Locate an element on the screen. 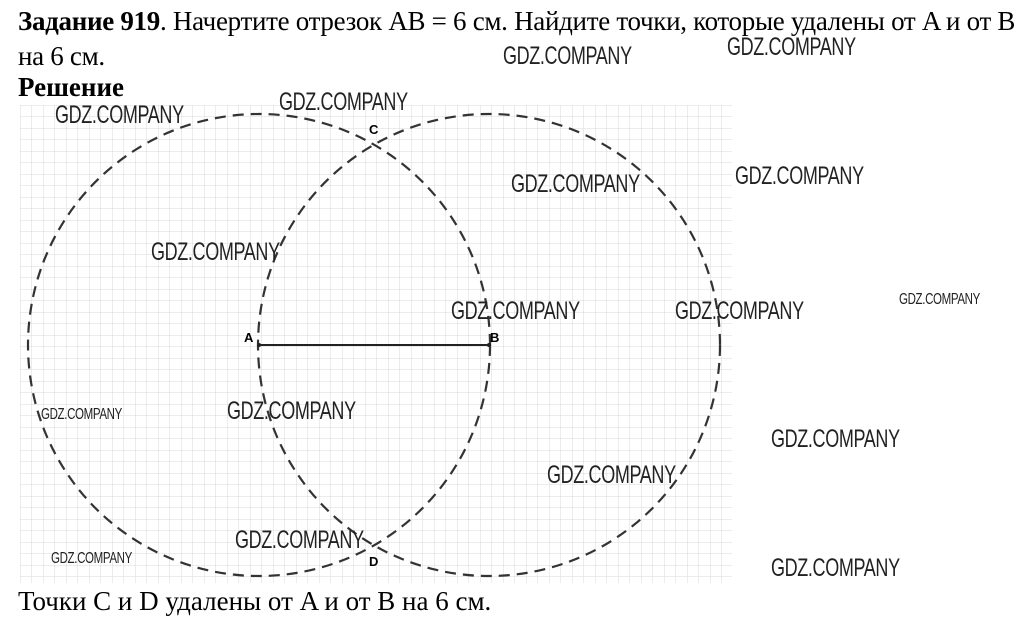 Image resolution: width=1020 pixels, height=622 pixels. point-b is located at coordinates (489, 345).